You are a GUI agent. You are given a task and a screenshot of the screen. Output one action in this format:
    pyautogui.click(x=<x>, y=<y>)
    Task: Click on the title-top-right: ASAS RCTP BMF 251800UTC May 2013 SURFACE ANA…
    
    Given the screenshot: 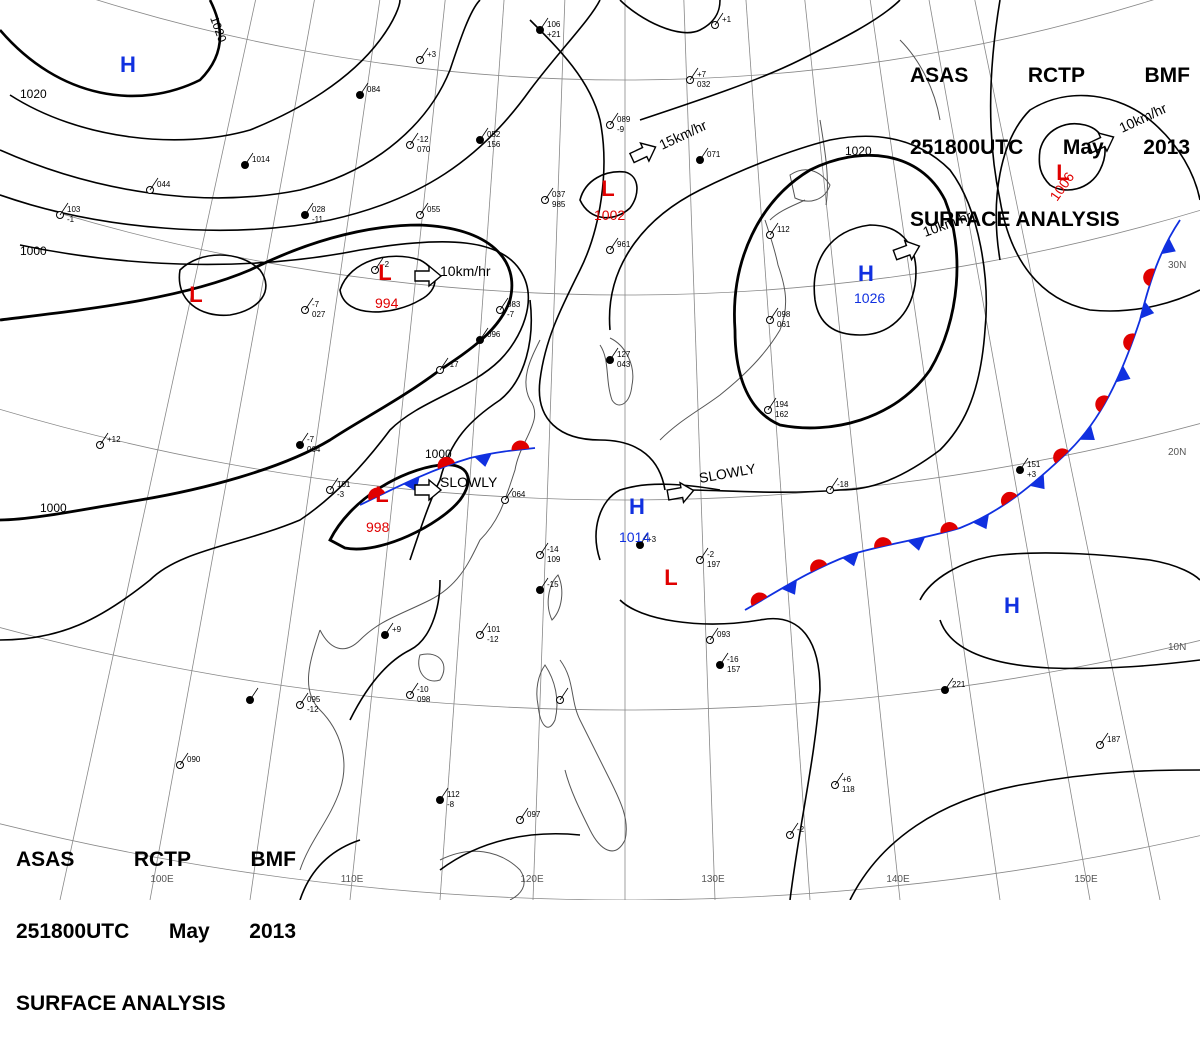 What is the action you would take?
    pyautogui.click(x=1050, y=136)
    